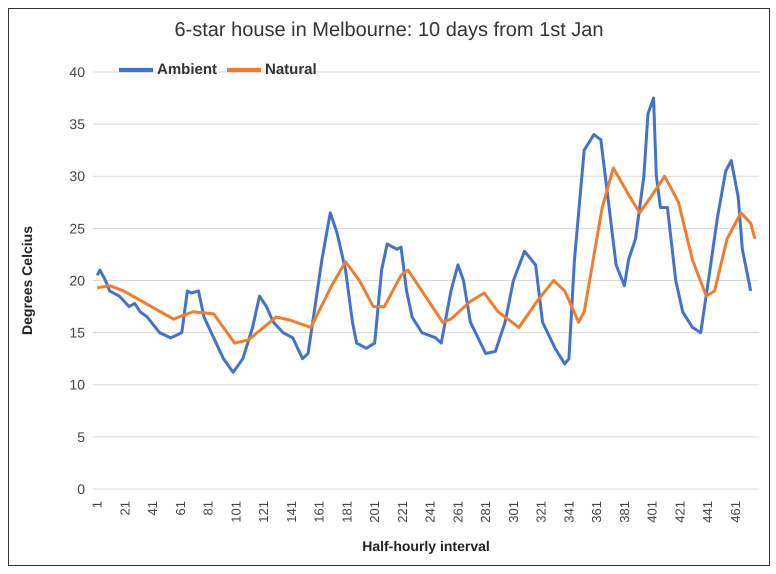 The width and height of the screenshot is (776, 574). I want to click on y-tick-label: 15, so click(77, 332).